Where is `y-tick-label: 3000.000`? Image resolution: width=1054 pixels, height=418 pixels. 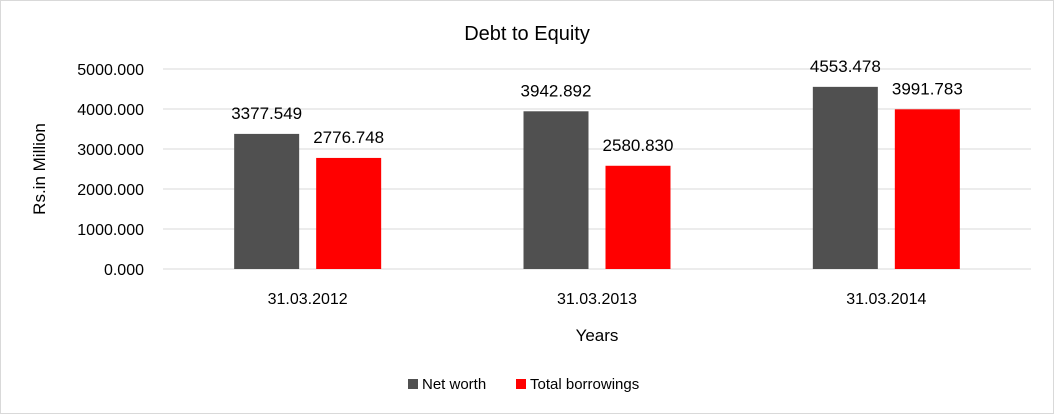 y-tick-label: 3000.000 is located at coordinates (110, 150).